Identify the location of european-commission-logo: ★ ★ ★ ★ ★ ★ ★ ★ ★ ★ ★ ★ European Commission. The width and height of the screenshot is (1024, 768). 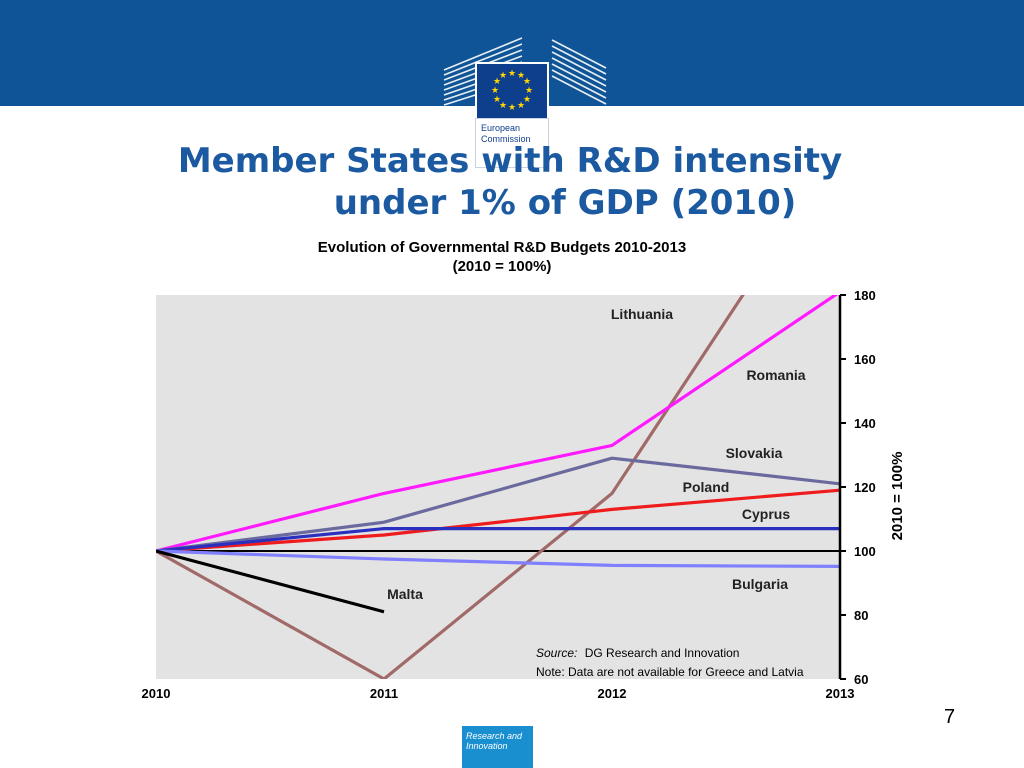
(524, 98).